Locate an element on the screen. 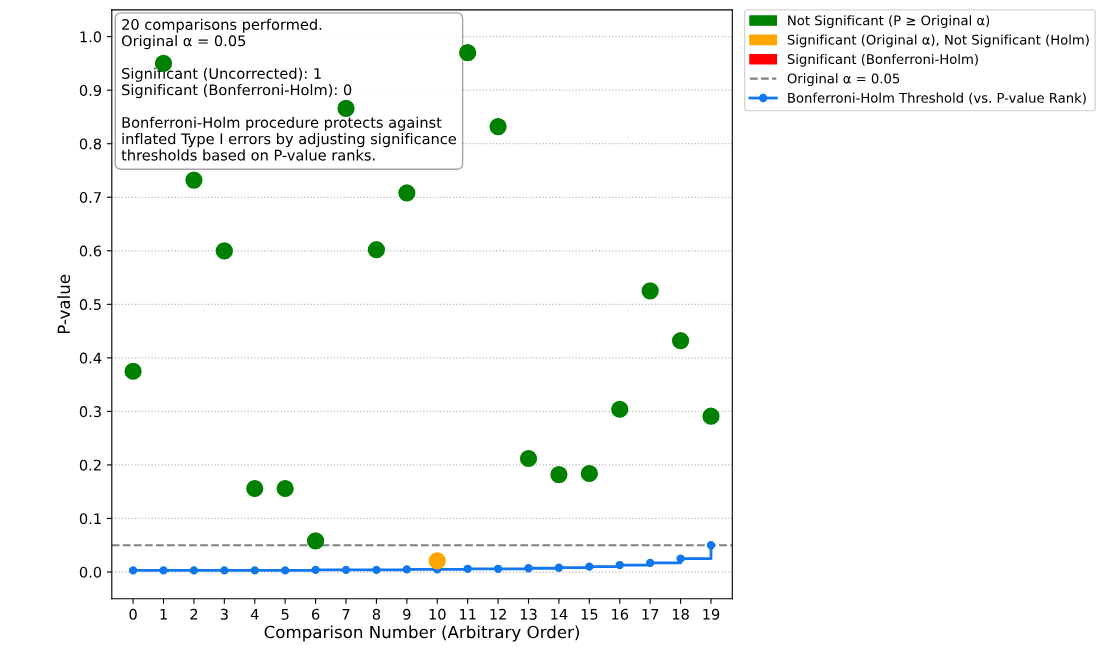 This screenshot has width=1118, height=658. x-tick-label: 11 is located at coordinates (467, 614).